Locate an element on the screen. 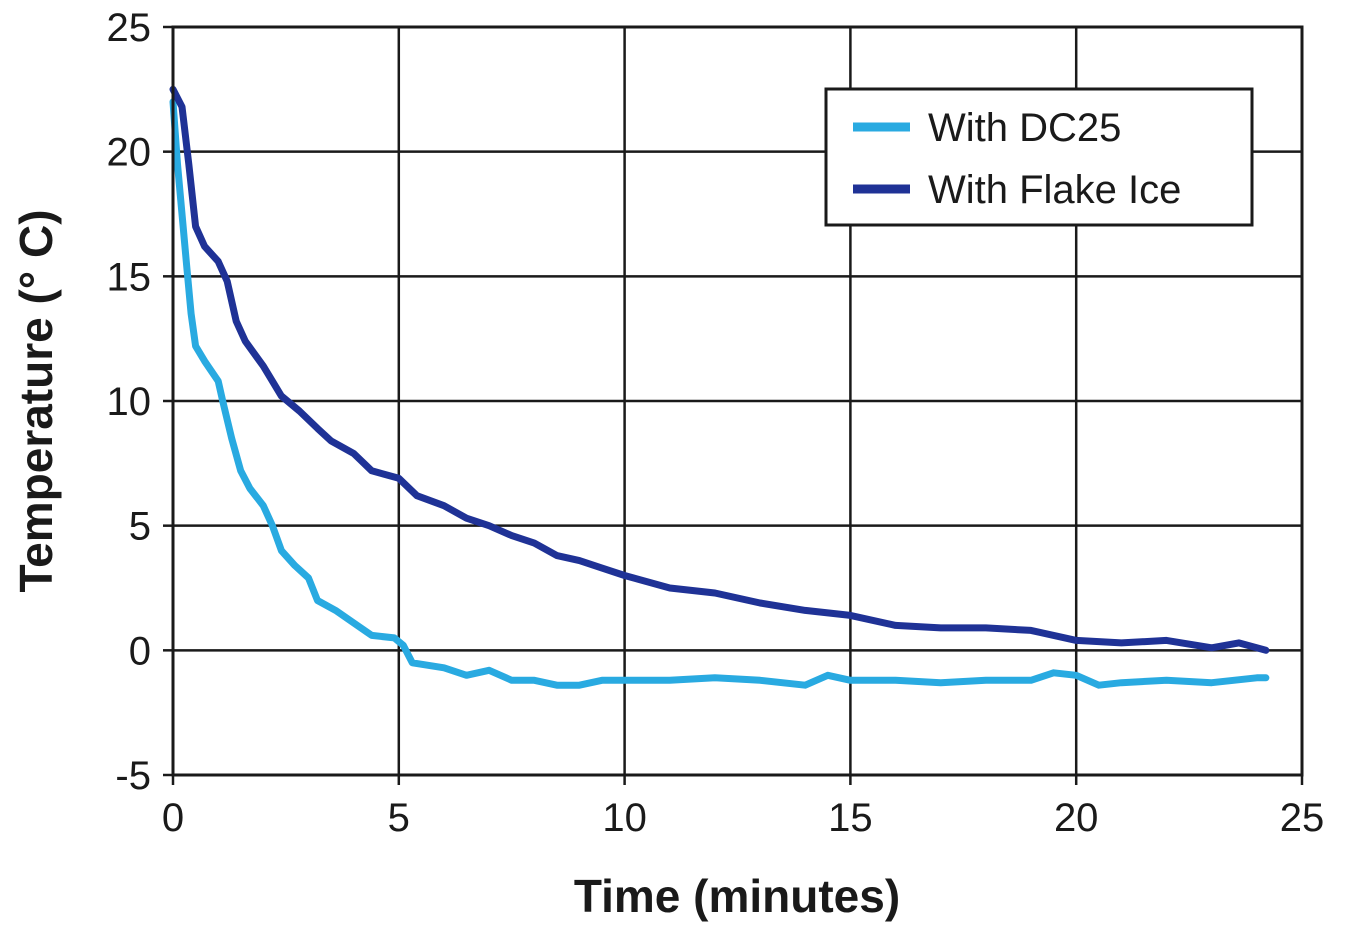 This screenshot has width=1346, height=925. legend-label: With DC25 is located at coordinates (1024, 128).